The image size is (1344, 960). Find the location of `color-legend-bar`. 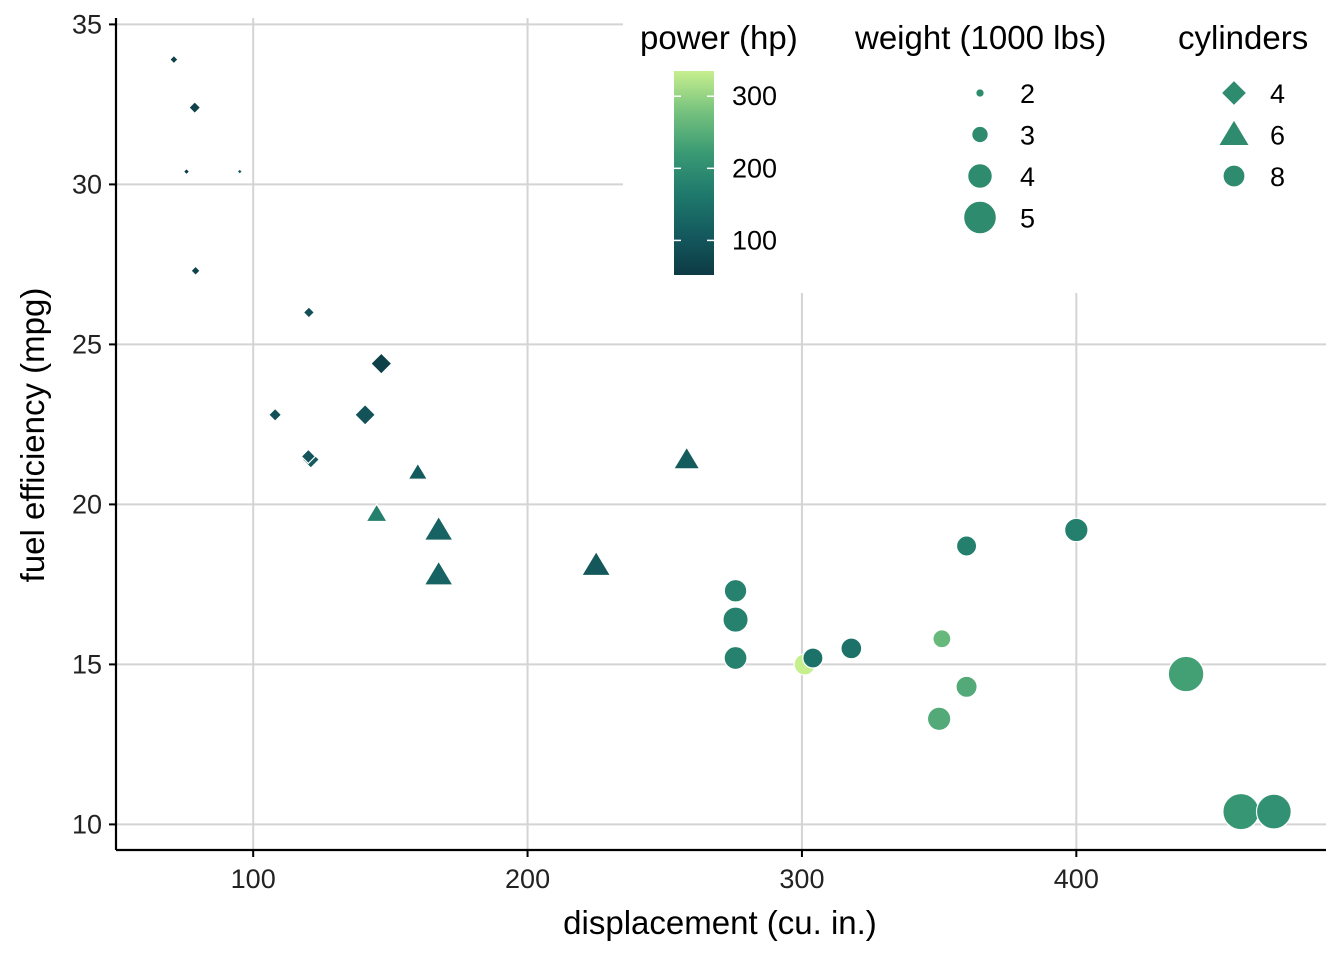

color-legend-bar is located at coordinates (694, 173).